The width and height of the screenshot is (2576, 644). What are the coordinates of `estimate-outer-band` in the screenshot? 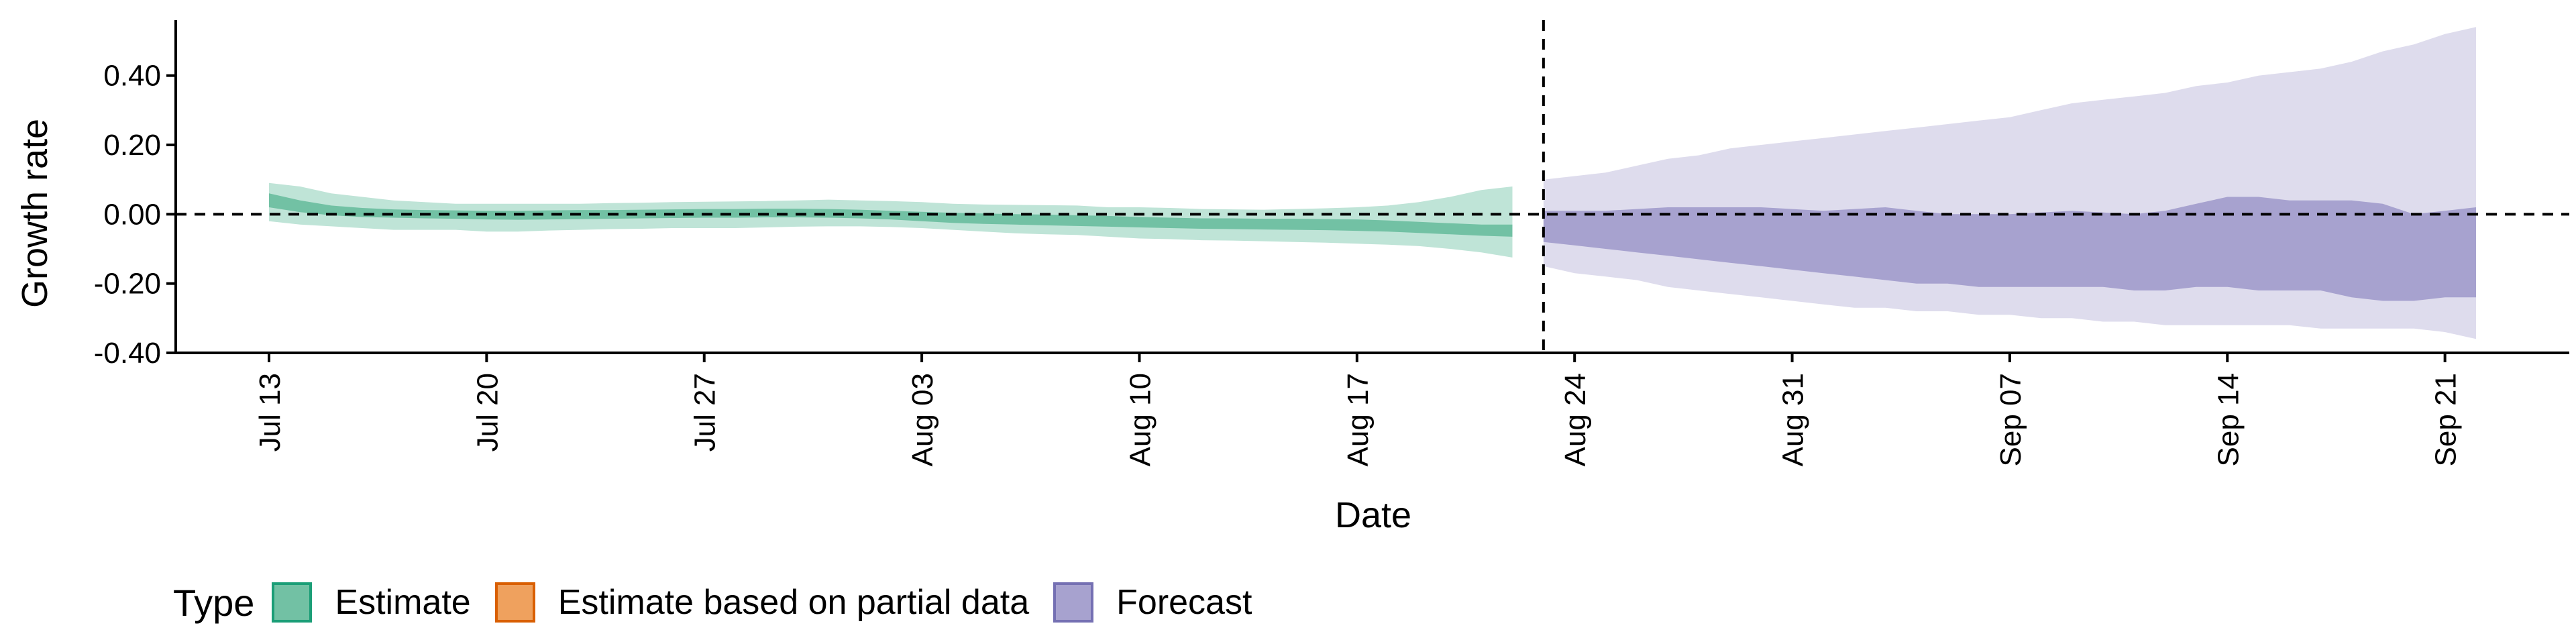 It's located at (891, 220).